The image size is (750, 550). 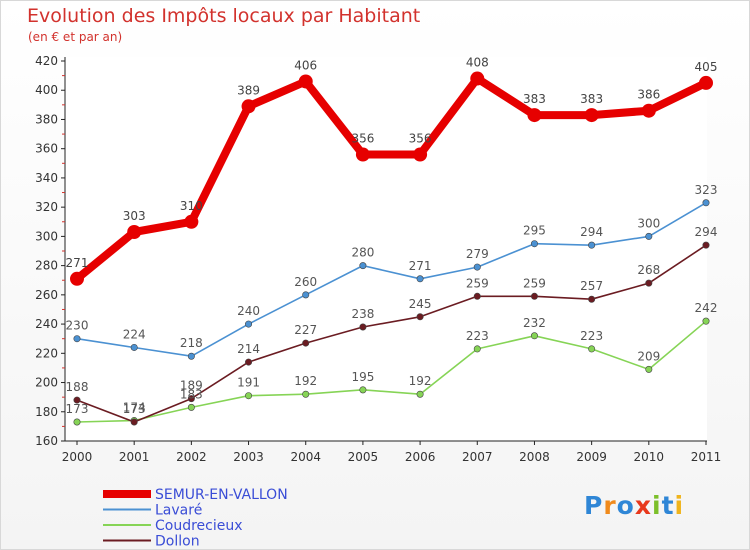 I want to click on y-tick-label: 280, so click(x=46, y=266).